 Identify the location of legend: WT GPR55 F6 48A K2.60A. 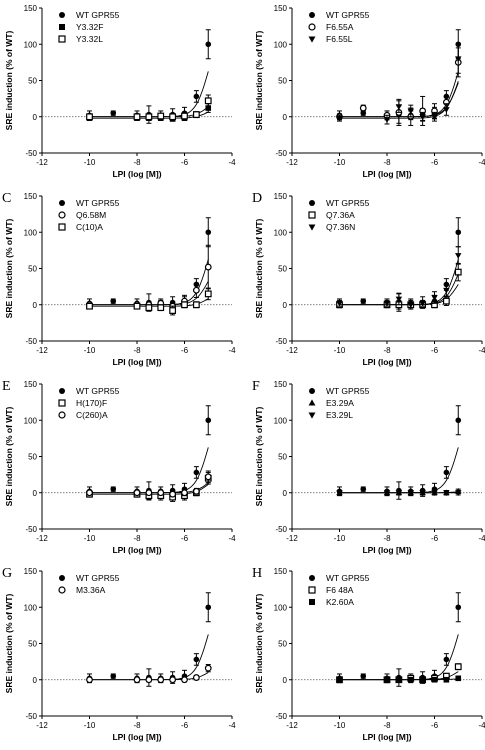
(339, 590).